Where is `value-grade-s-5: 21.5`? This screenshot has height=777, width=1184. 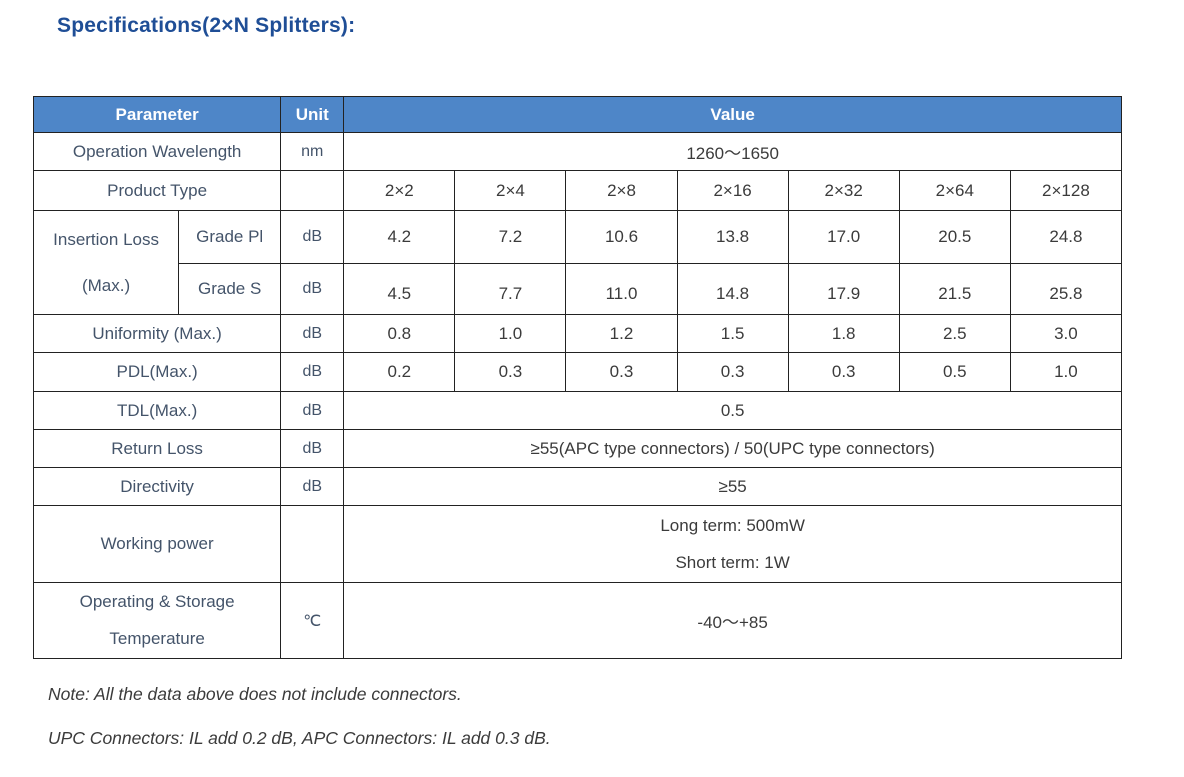
value-grade-s-5: 21.5 is located at coordinates (954, 289).